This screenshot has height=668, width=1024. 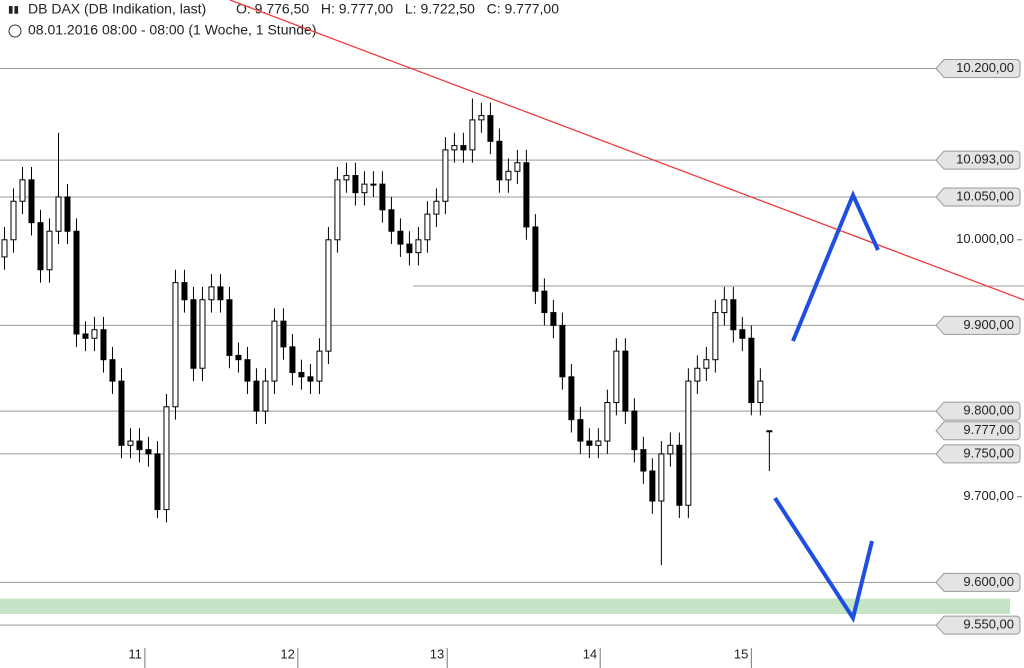 What do you see at coordinates (15, 31) in the screenshot?
I see `clock-icon` at bounding box center [15, 31].